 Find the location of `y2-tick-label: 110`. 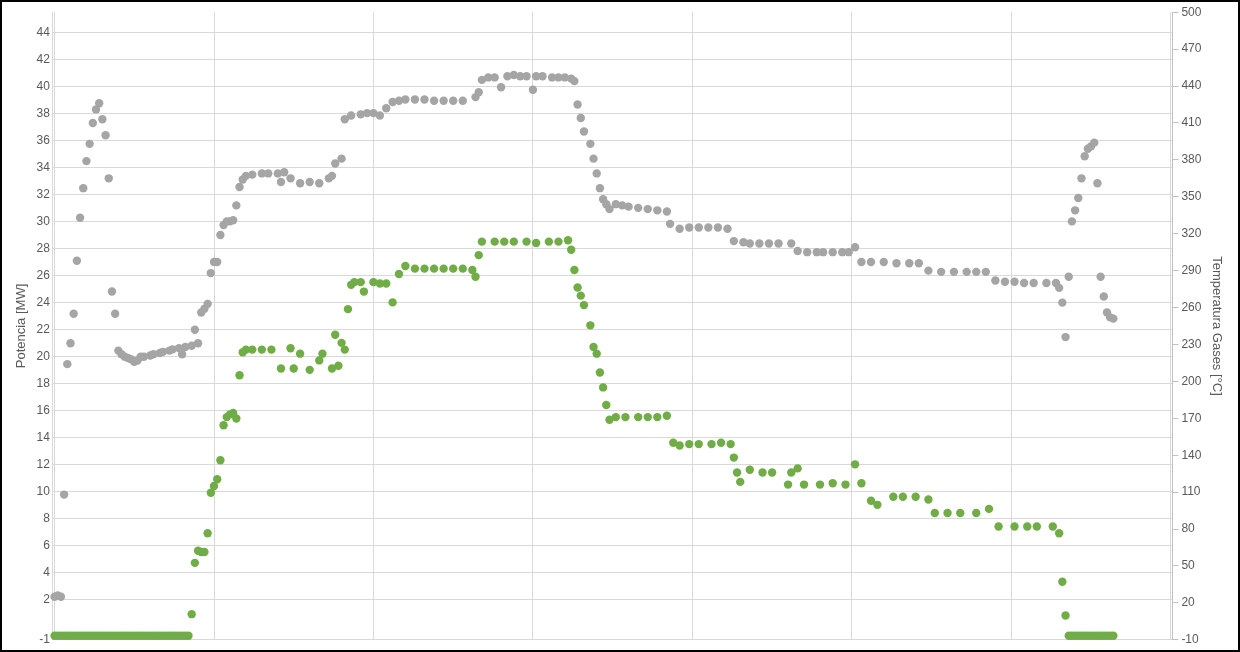

y2-tick-label: 110 is located at coordinates (1191, 491).